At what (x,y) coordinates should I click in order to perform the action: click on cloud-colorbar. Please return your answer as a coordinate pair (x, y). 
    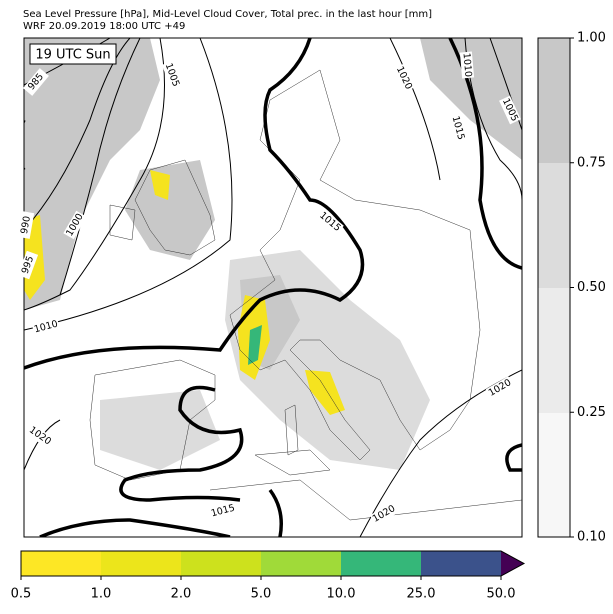
    Looking at the image, I should click on (554, 287).